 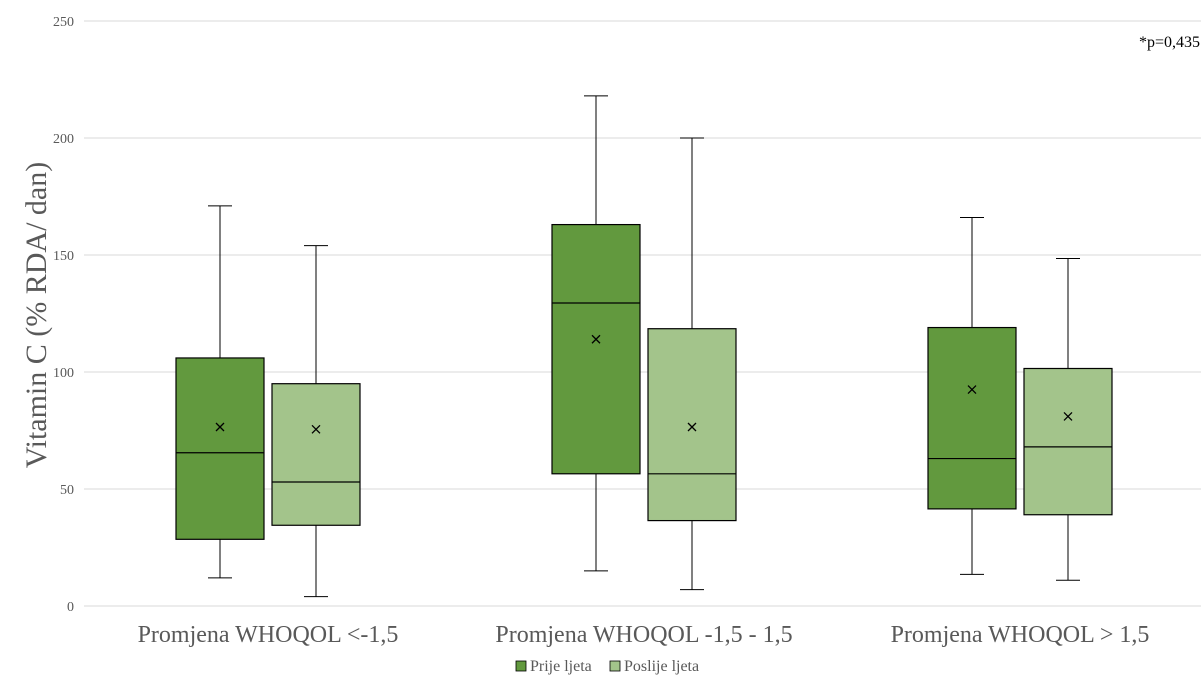 I want to click on category-label: Promjena WHOQOL -1,5 - 1,5, so click(x=643, y=635).